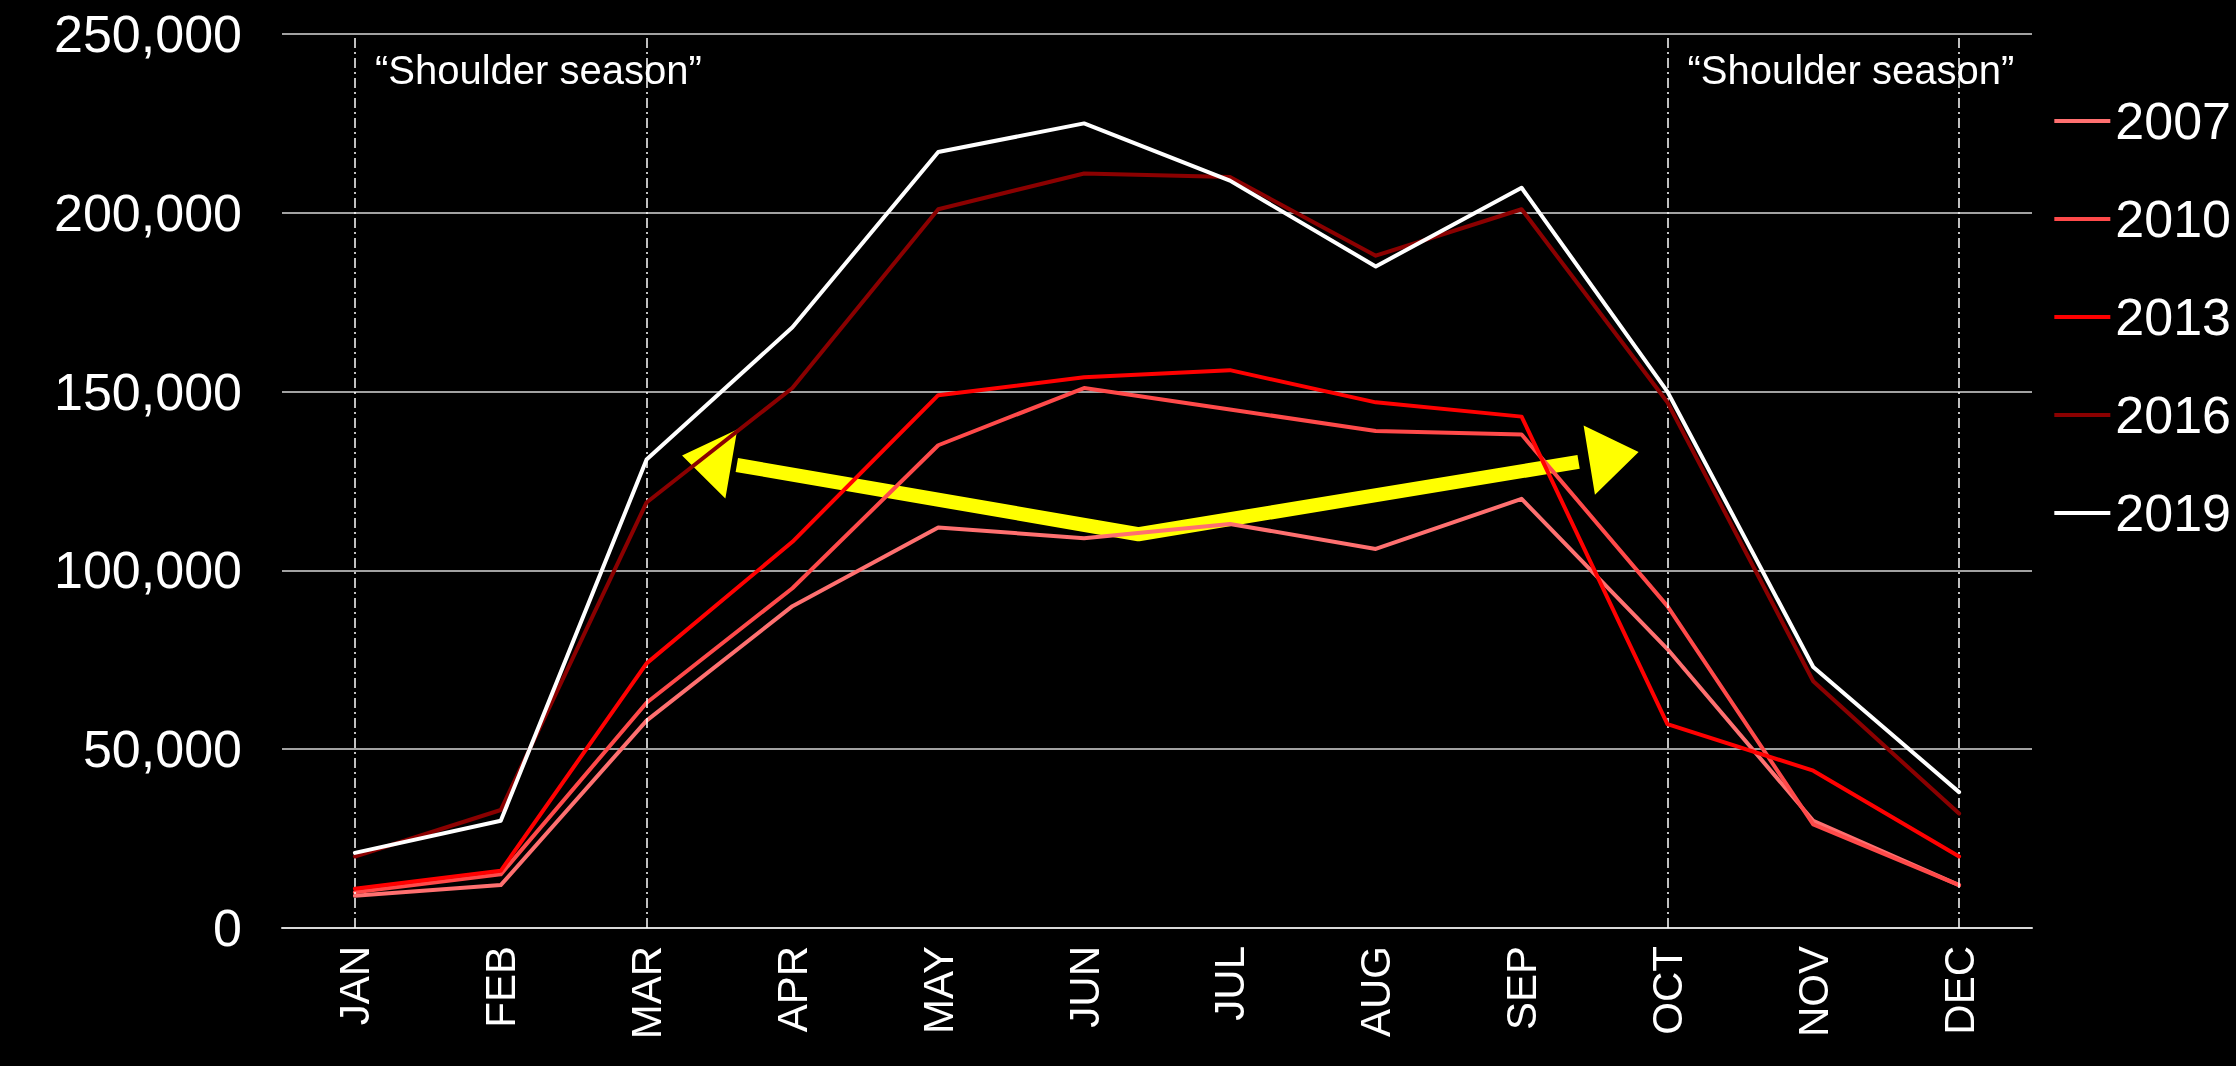 Image resolution: width=2236 pixels, height=1066 pixels. I want to click on y-tick-label: 100,000, so click(148, 570).